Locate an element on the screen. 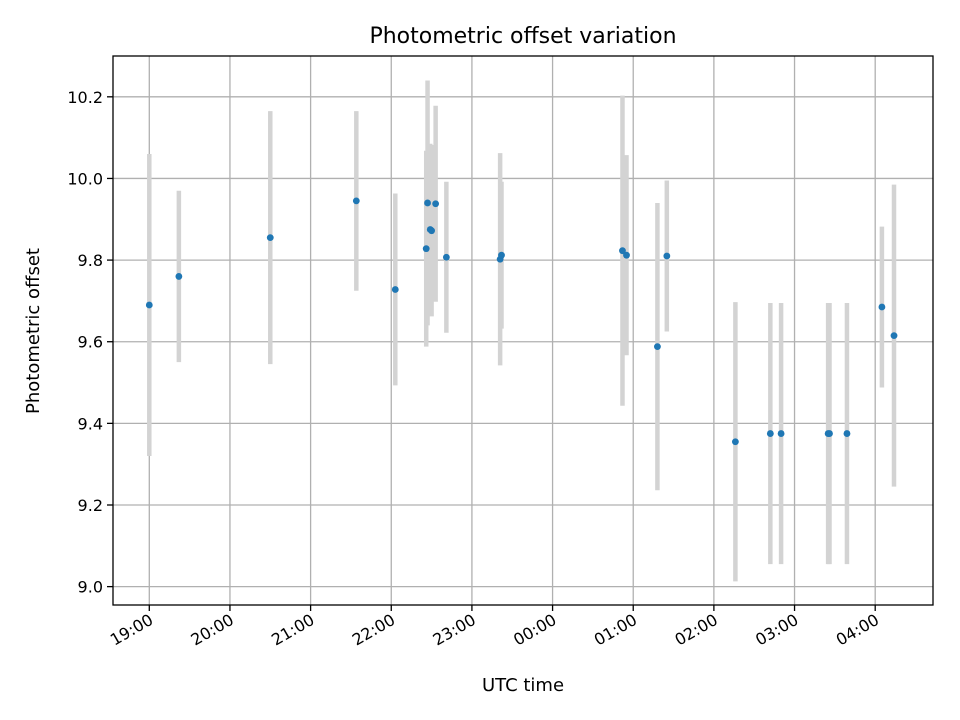  x-tick-label: 20:00 is located at coordinates (212, 630).